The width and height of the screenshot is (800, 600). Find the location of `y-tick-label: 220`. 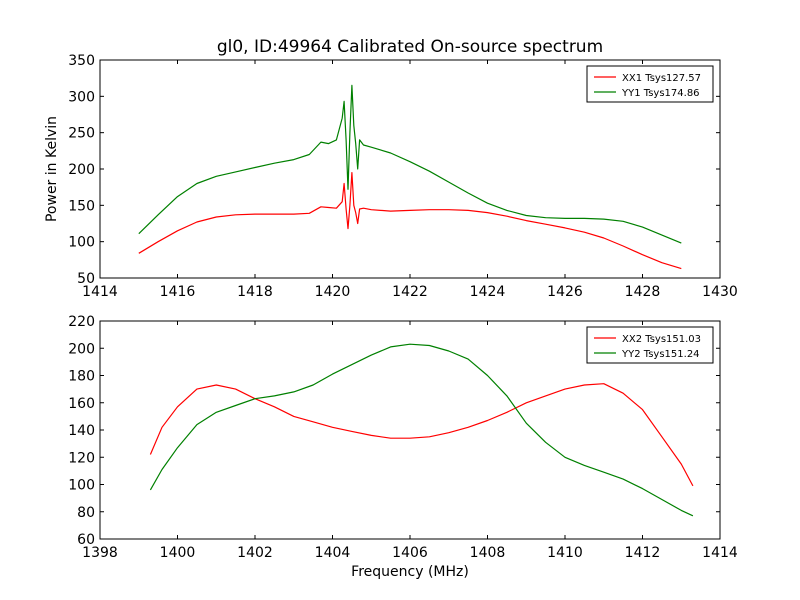

y-tick-label: 220 is located at coordinates (81, 322).